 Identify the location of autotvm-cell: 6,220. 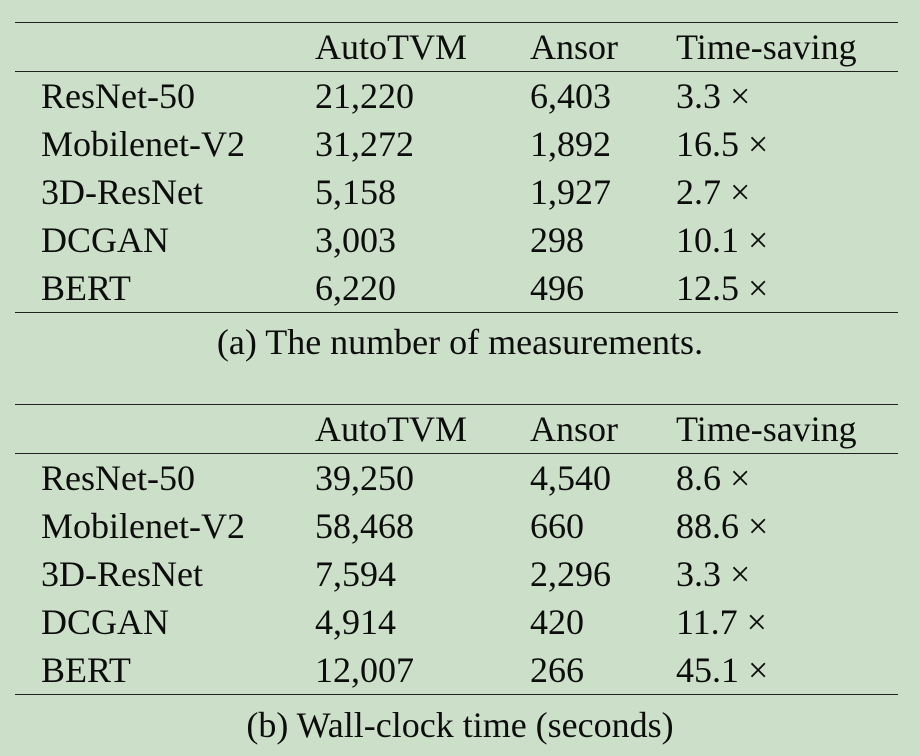
(355, 288).